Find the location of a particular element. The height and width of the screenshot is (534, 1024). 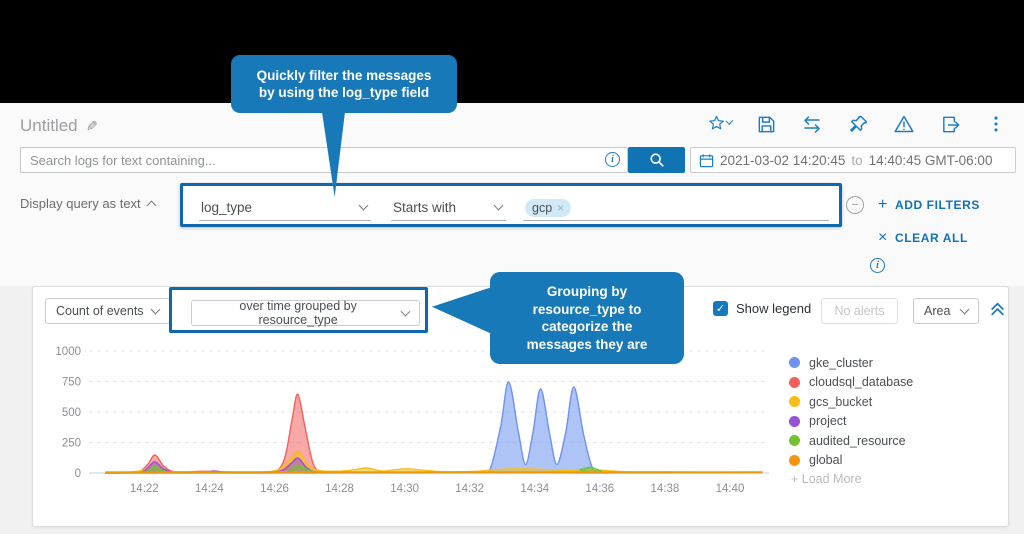

x-tick-label: 14:22 is located at coordinates (144, 489).